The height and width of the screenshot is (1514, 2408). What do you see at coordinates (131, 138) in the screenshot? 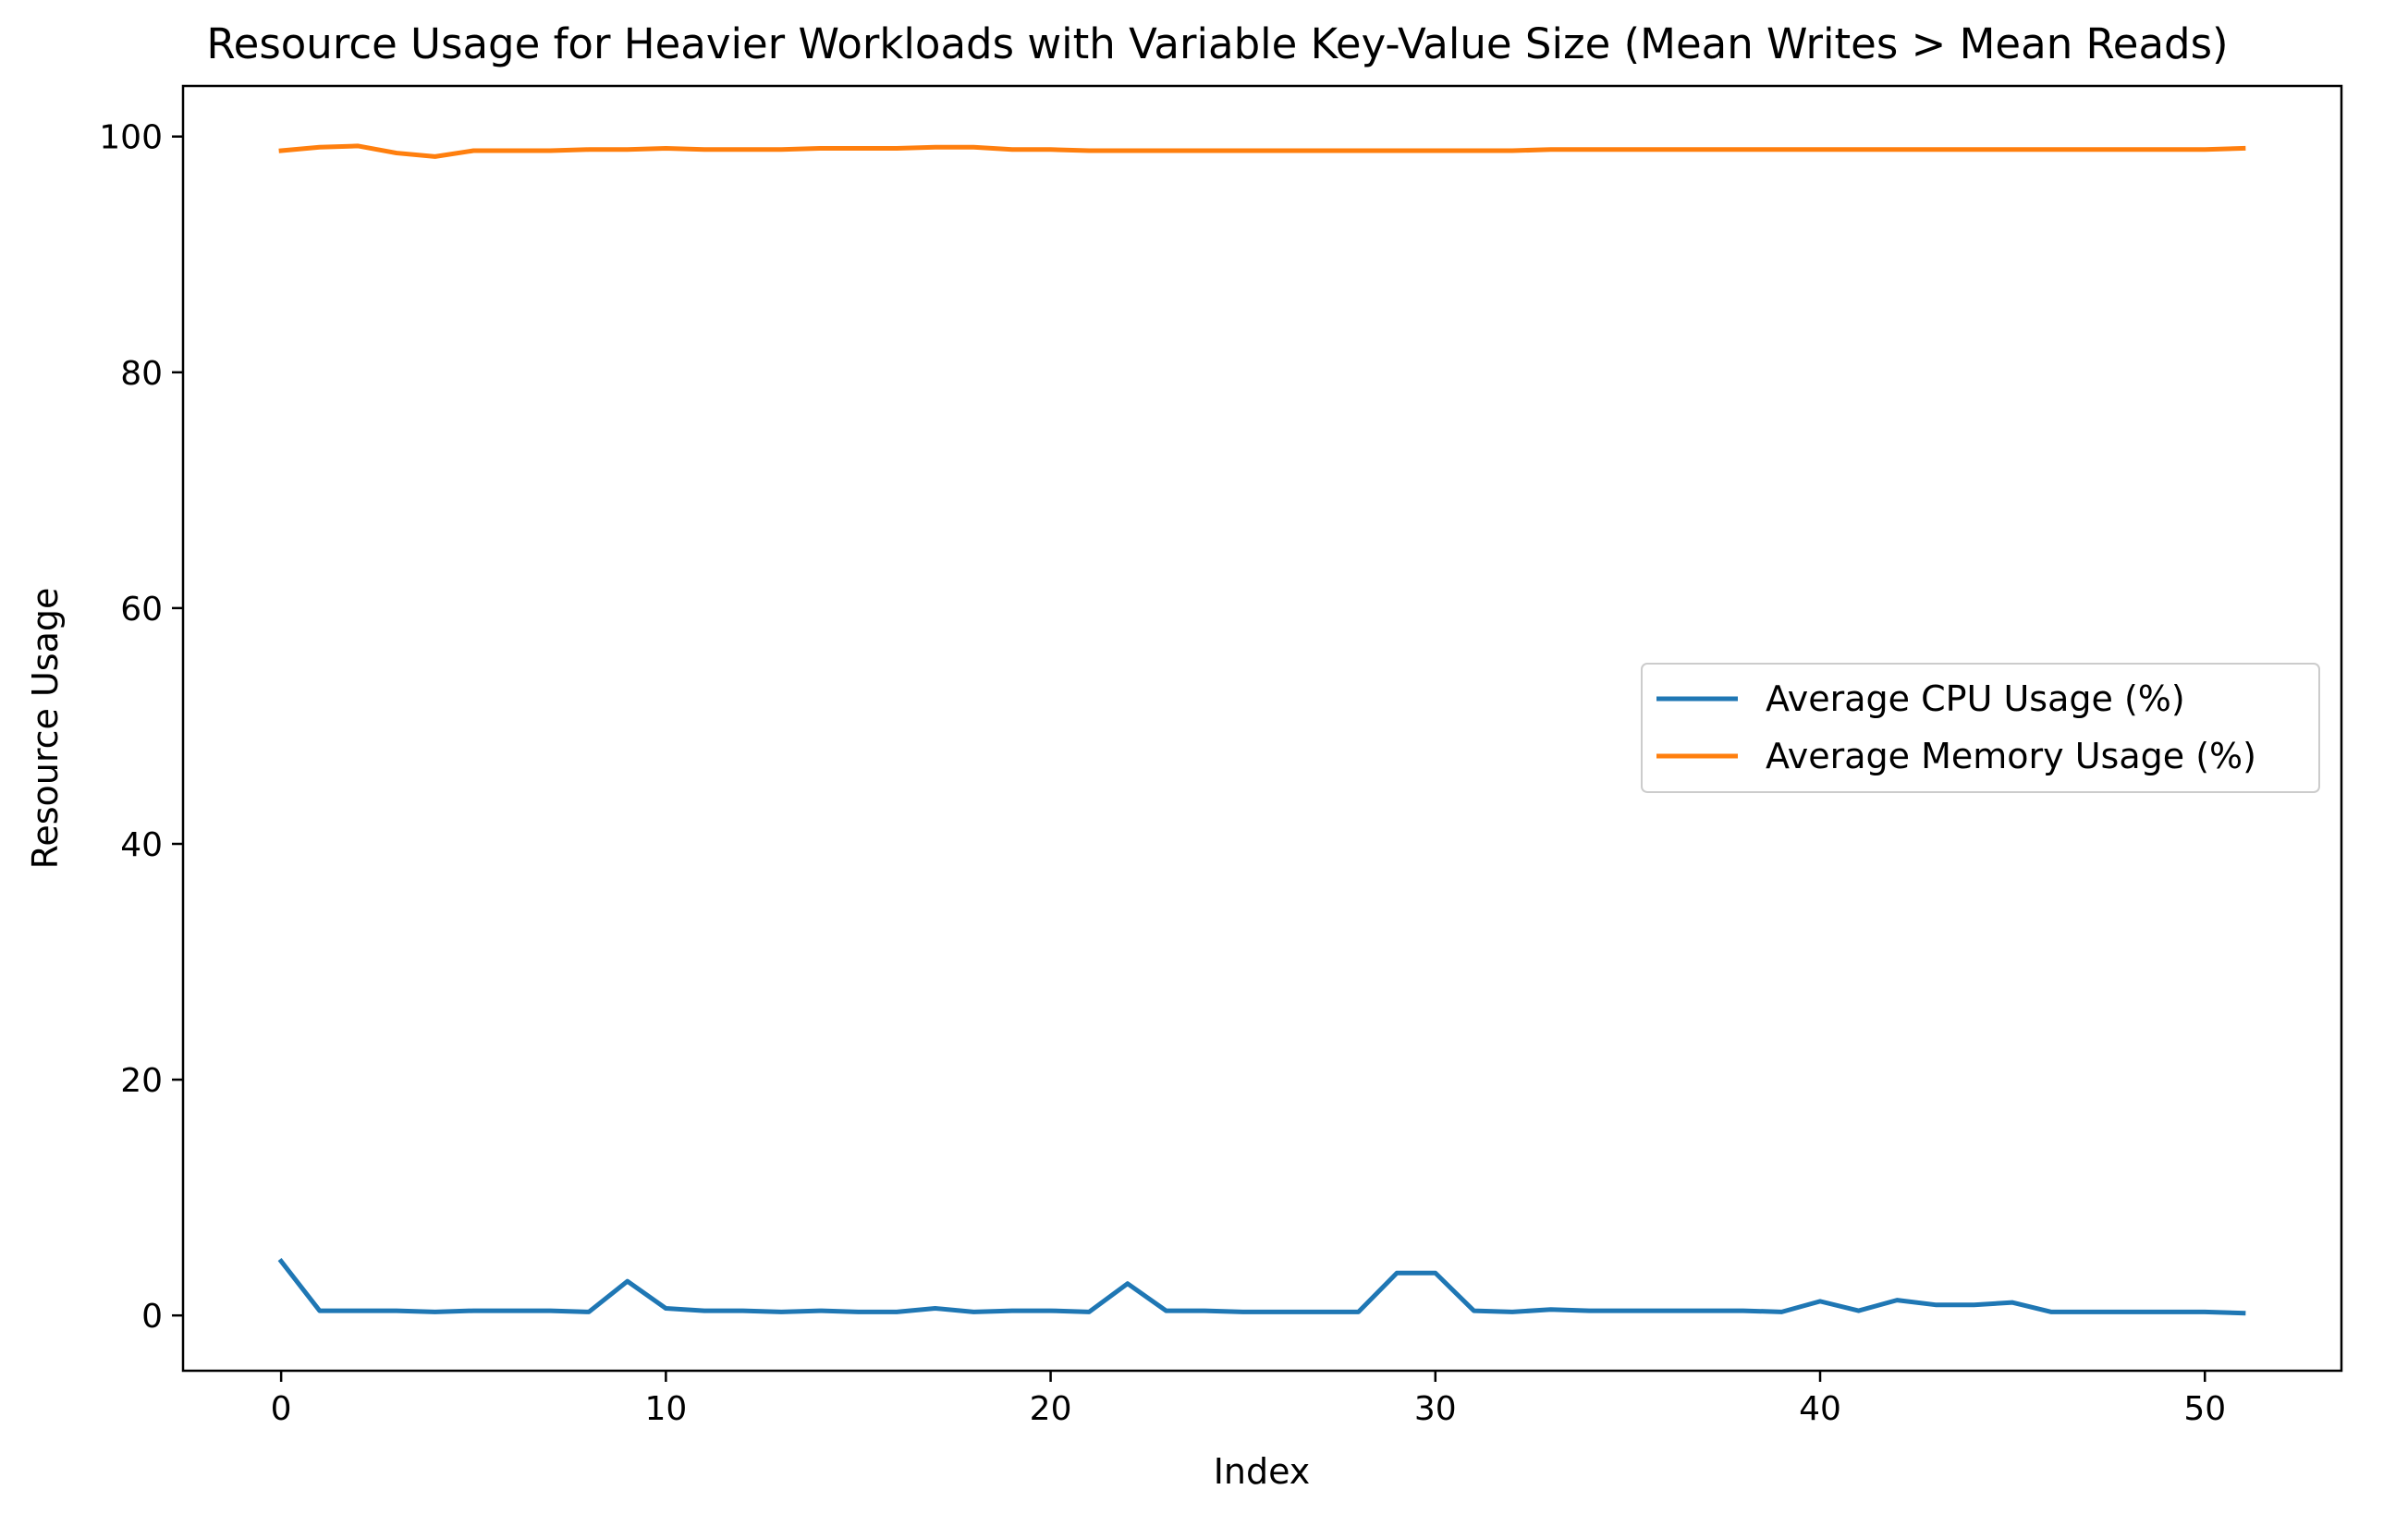
I see `y-tick-label: 100` at bounding box center [131, 138].